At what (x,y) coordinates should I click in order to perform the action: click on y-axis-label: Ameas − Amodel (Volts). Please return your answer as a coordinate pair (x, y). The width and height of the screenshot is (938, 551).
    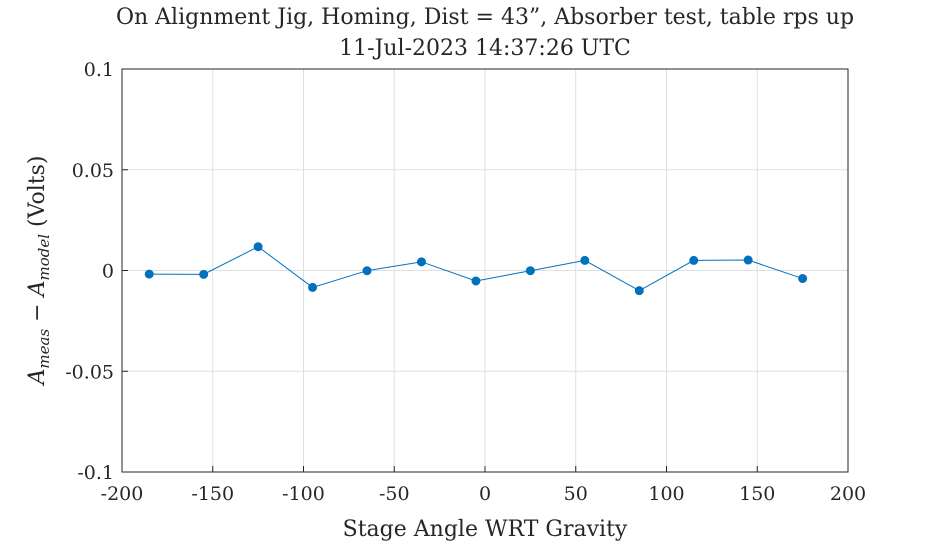
    Looking at the image, I should click on (39, 271).